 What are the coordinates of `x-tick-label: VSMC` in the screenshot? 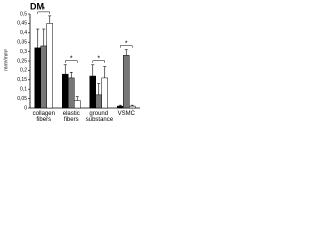 It's located at (126, 114).